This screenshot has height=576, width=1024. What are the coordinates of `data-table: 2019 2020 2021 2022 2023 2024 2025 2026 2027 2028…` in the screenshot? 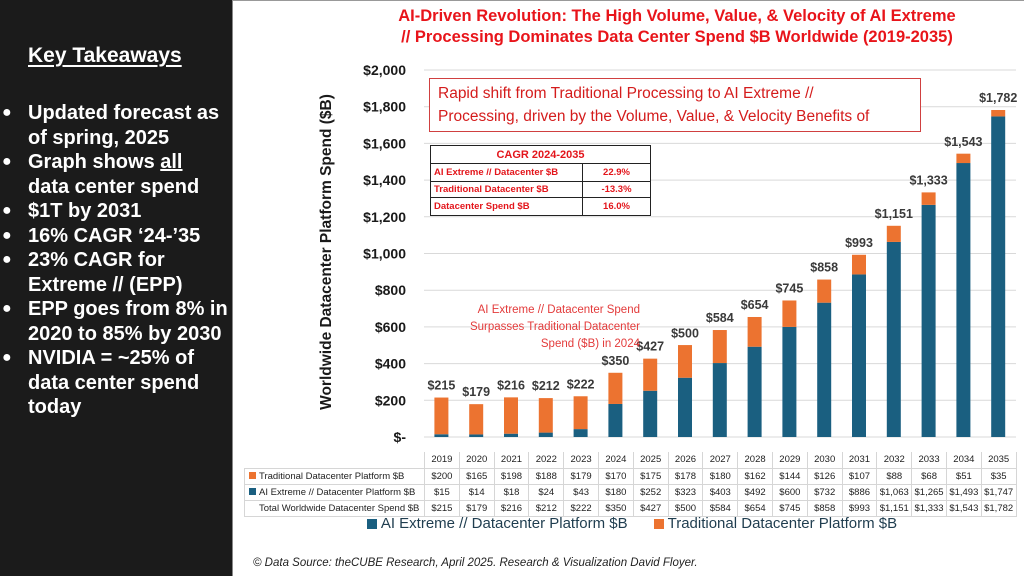 It's located at (630, 484).